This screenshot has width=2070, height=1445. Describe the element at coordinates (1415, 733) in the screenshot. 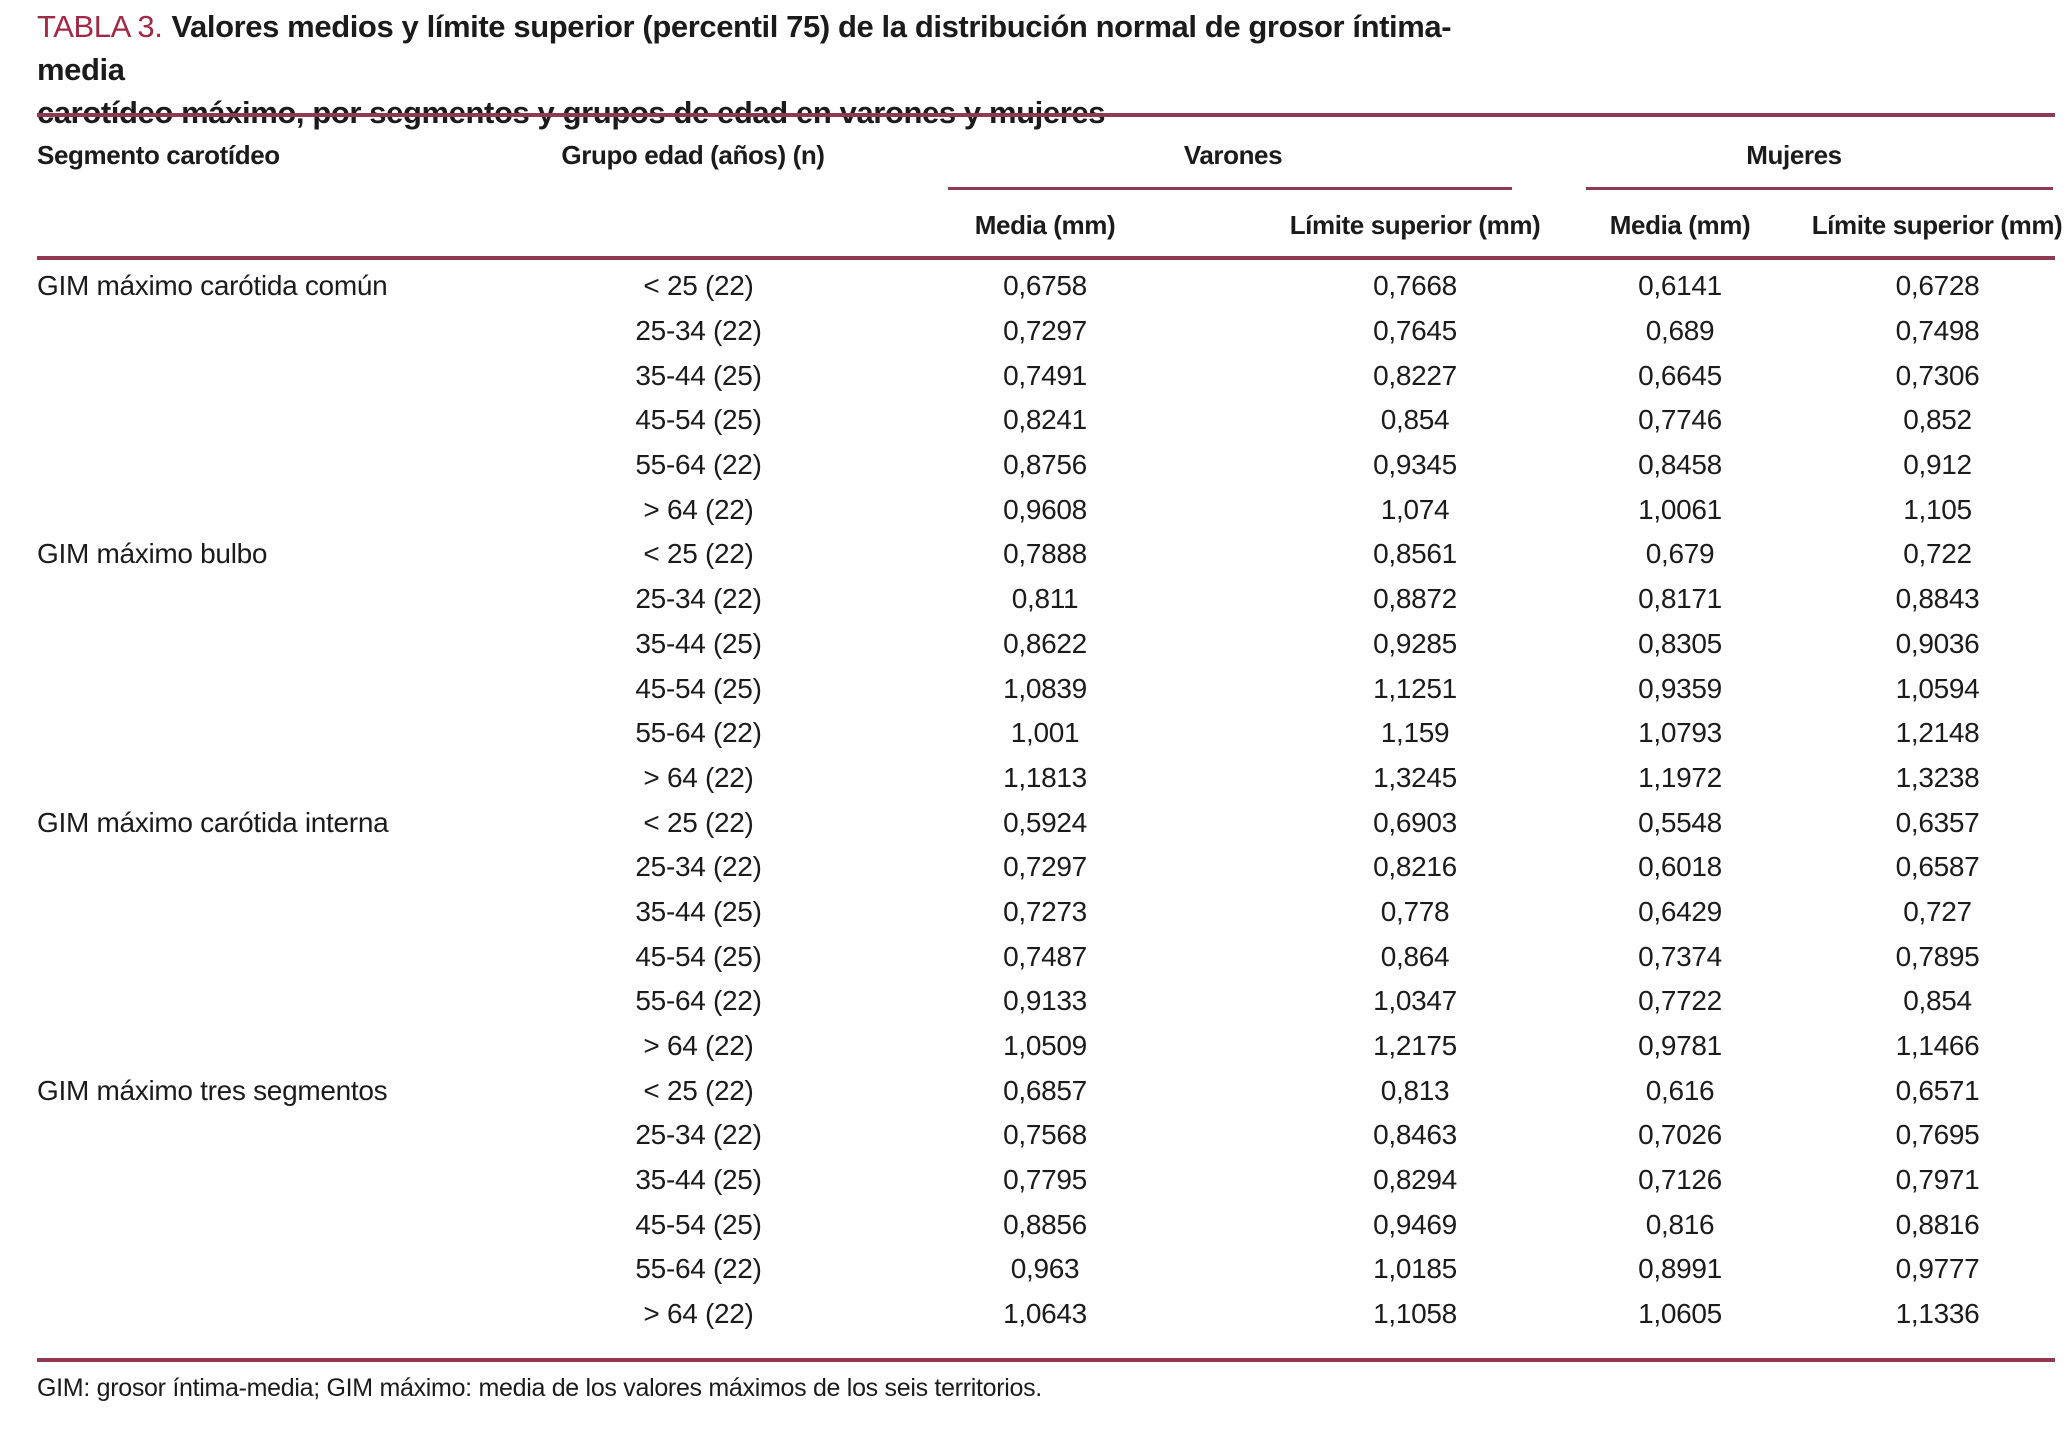

I see `men-upper-cell: 1,159` at that location.